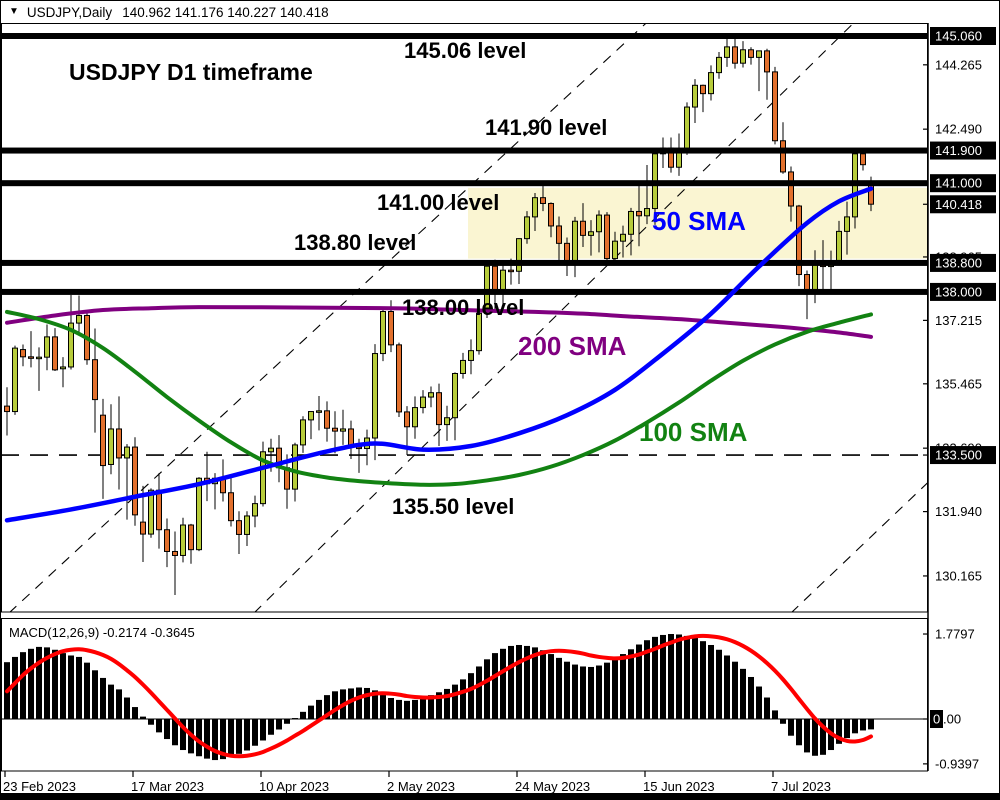 The height and width of the screenshot is (800, 1000). I want to click on price-tick-label: 135.465, so click(958, 383).